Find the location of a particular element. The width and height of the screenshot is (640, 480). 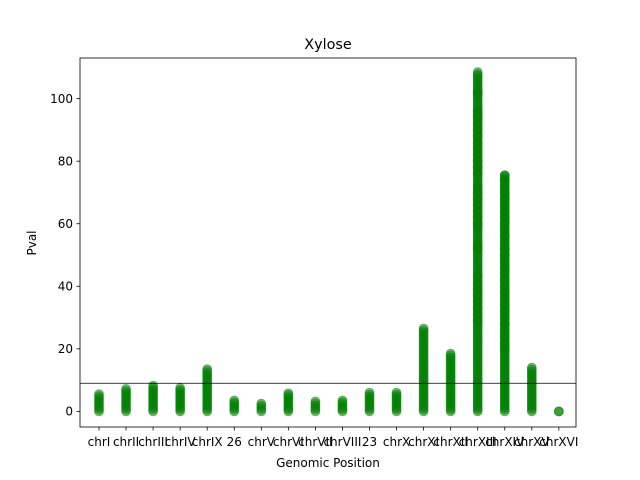

x-tick-label: chrXII is located at coordinates (450, 442).